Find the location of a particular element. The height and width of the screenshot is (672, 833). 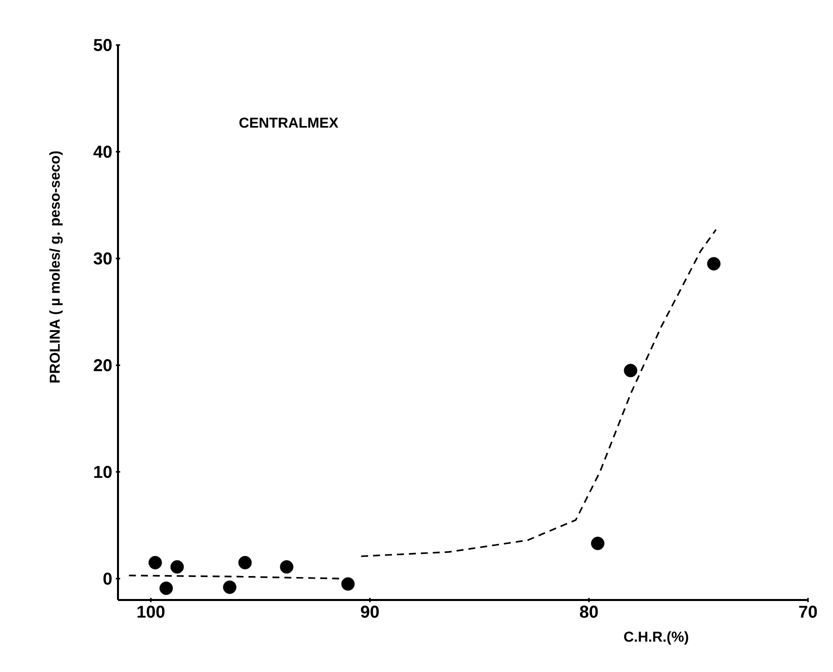

x-tick-label: 80 is located at coordinates (589, 612).